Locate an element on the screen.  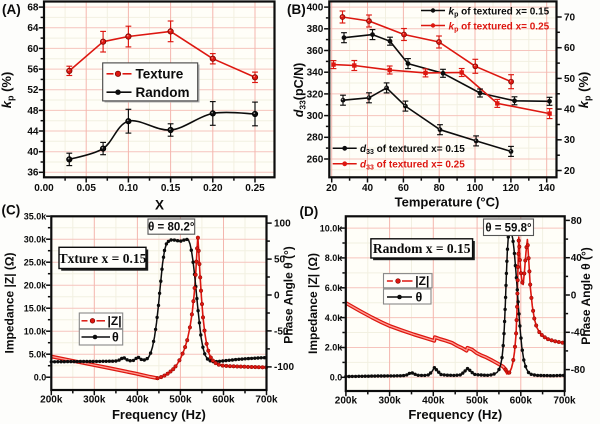
svg-text: 320 is located at coordinates (315, 94).